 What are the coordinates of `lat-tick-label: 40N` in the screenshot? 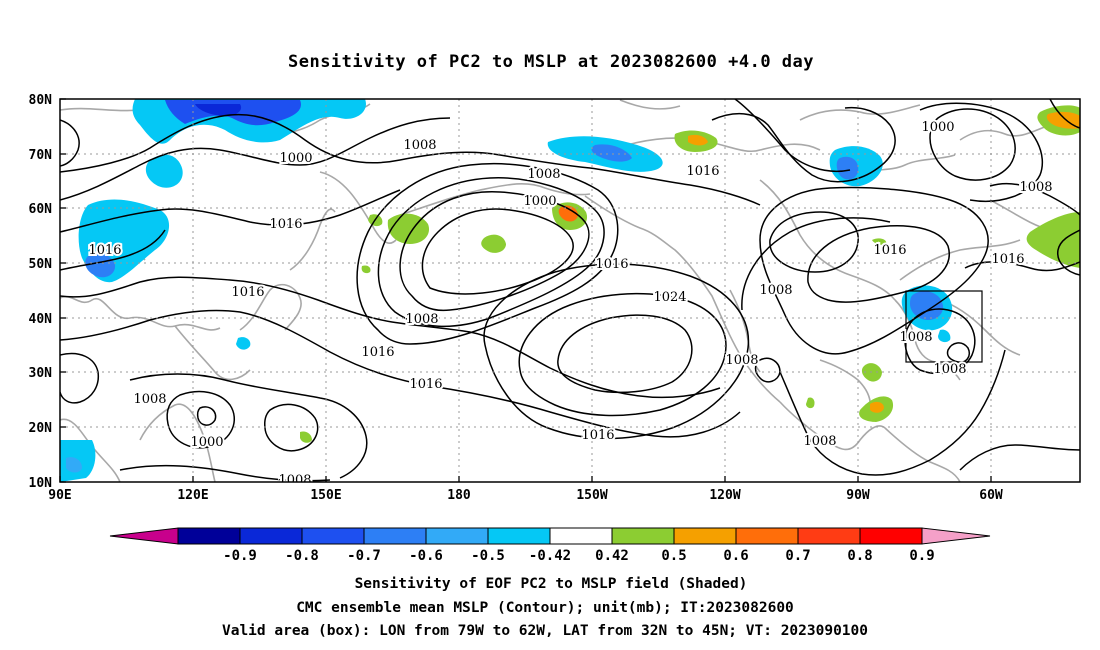 It's located at (41, 319).